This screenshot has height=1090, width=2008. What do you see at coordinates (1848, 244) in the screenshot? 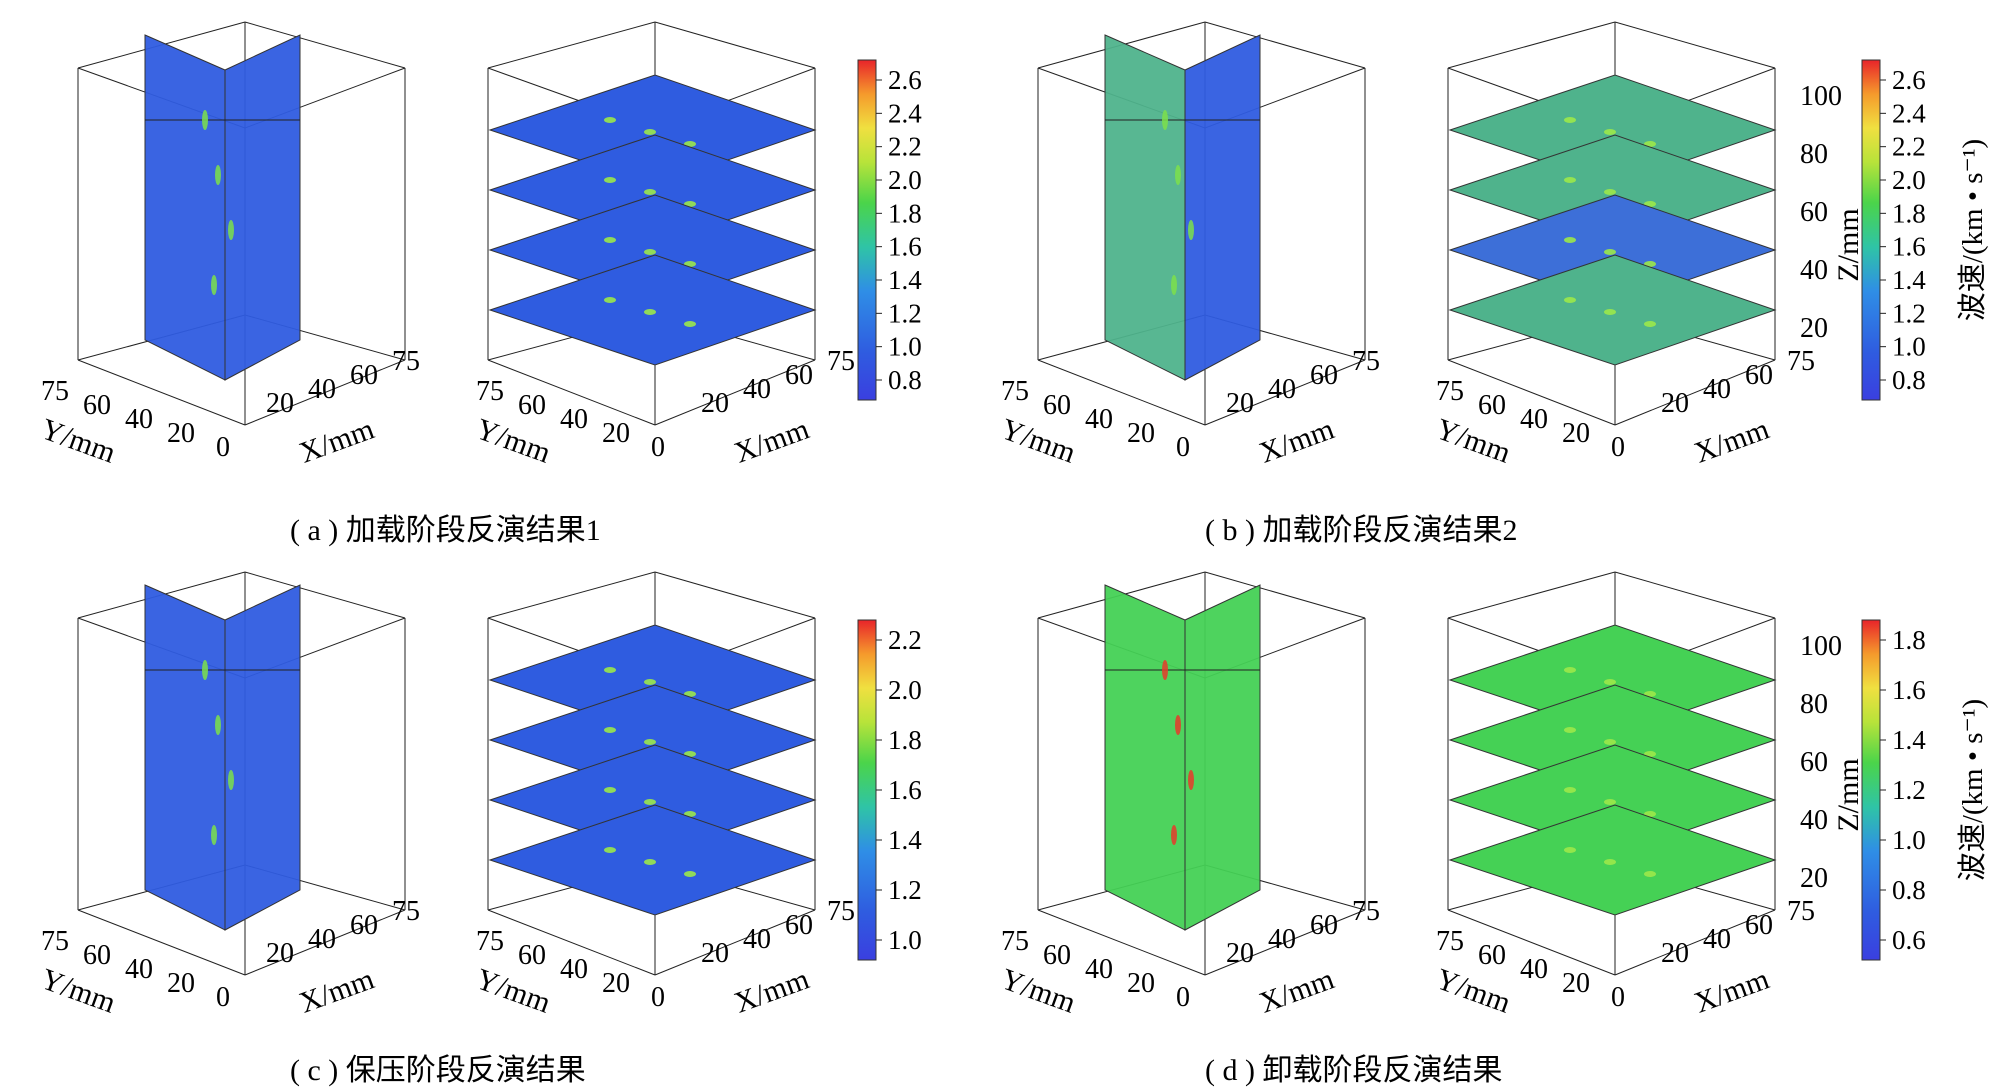
I see `z-axis-label: Z/mm` at bounding box center [1848, 244].